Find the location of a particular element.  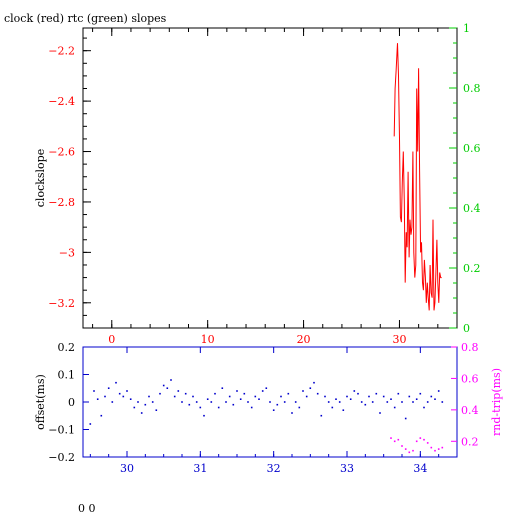

top-ylabel: clockslope is located at coordinates (40, 178).